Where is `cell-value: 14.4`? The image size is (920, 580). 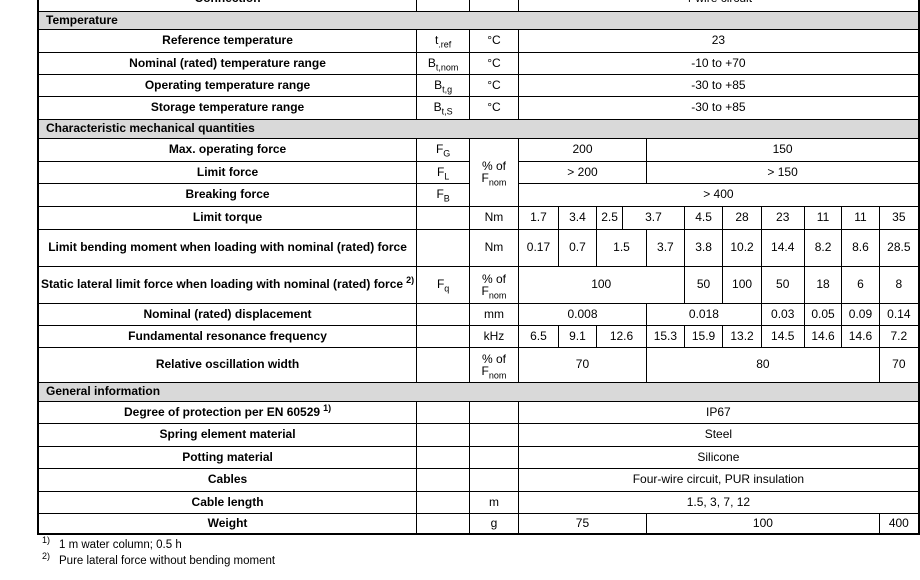 cell-value: 14.4 is located at coordinates (782, 247).